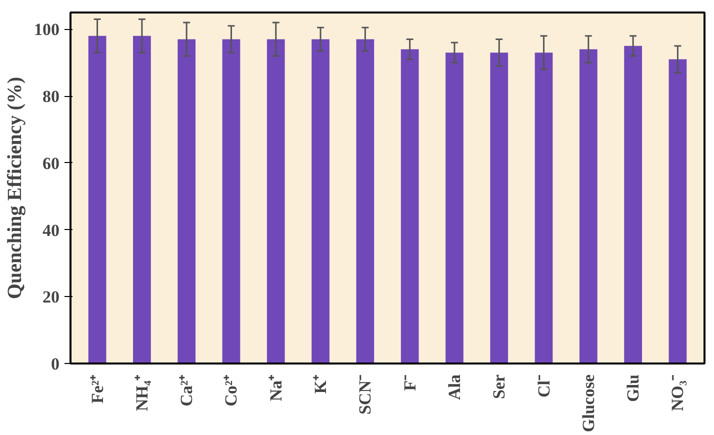 The image size is (714, 435). Describe the element at coordinates (186, 390) in the screenshot. I see `x-tick-label: Ca²⁺` at that location.